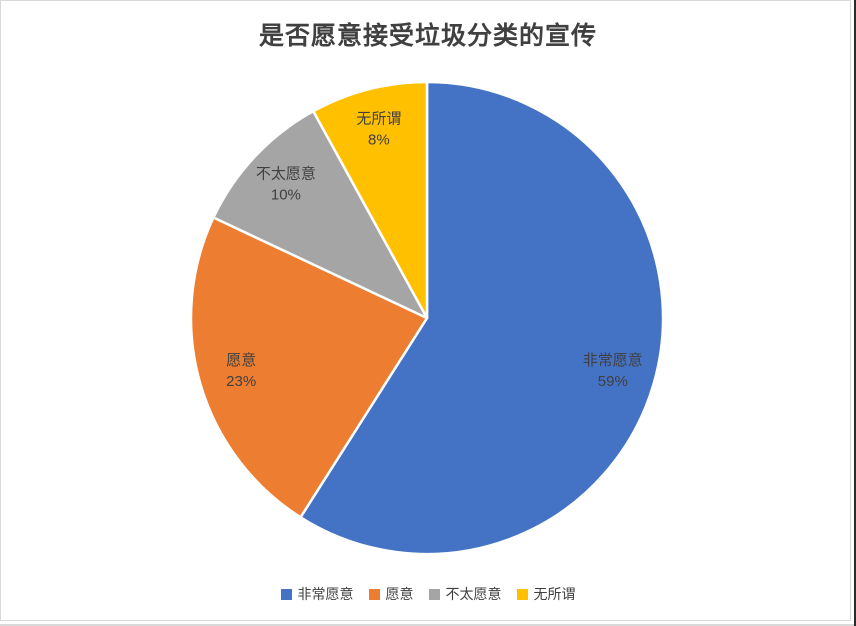 This screenshot has width=856, height=626. What do you see at coordinates (428, 625) in the screenshot?
I see `bottom-edge-line` at bounding box center [428, 625].